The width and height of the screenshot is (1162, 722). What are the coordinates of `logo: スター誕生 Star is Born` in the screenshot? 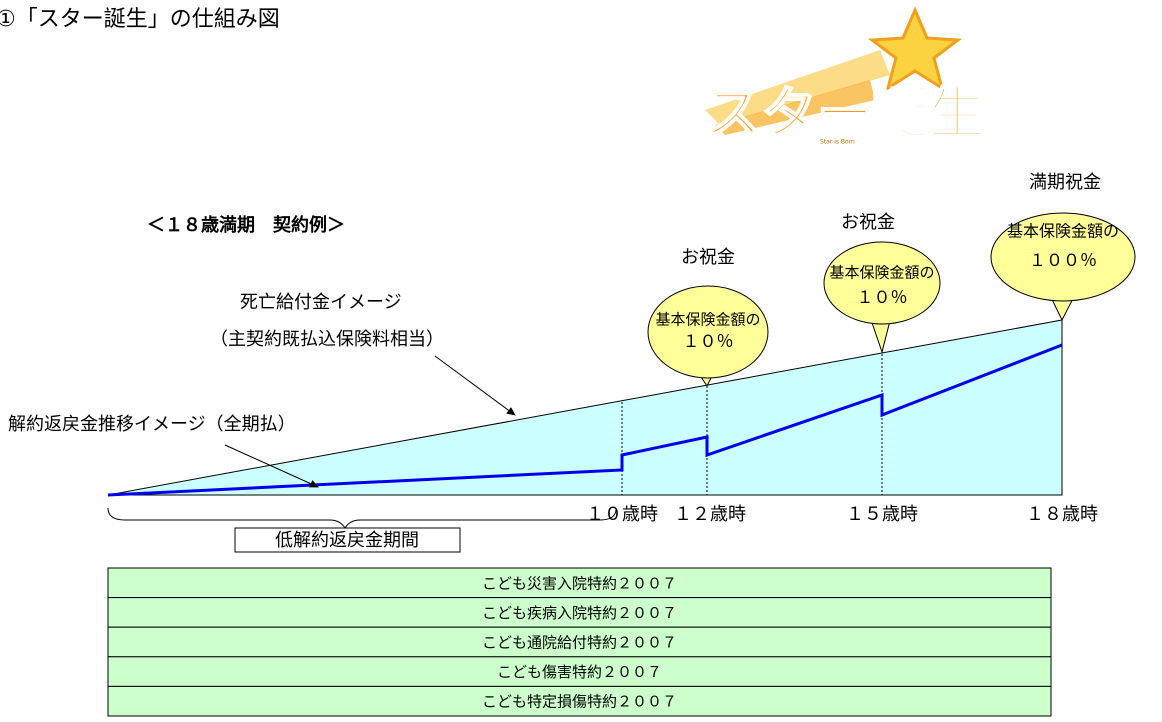 It's located at (845, 77).